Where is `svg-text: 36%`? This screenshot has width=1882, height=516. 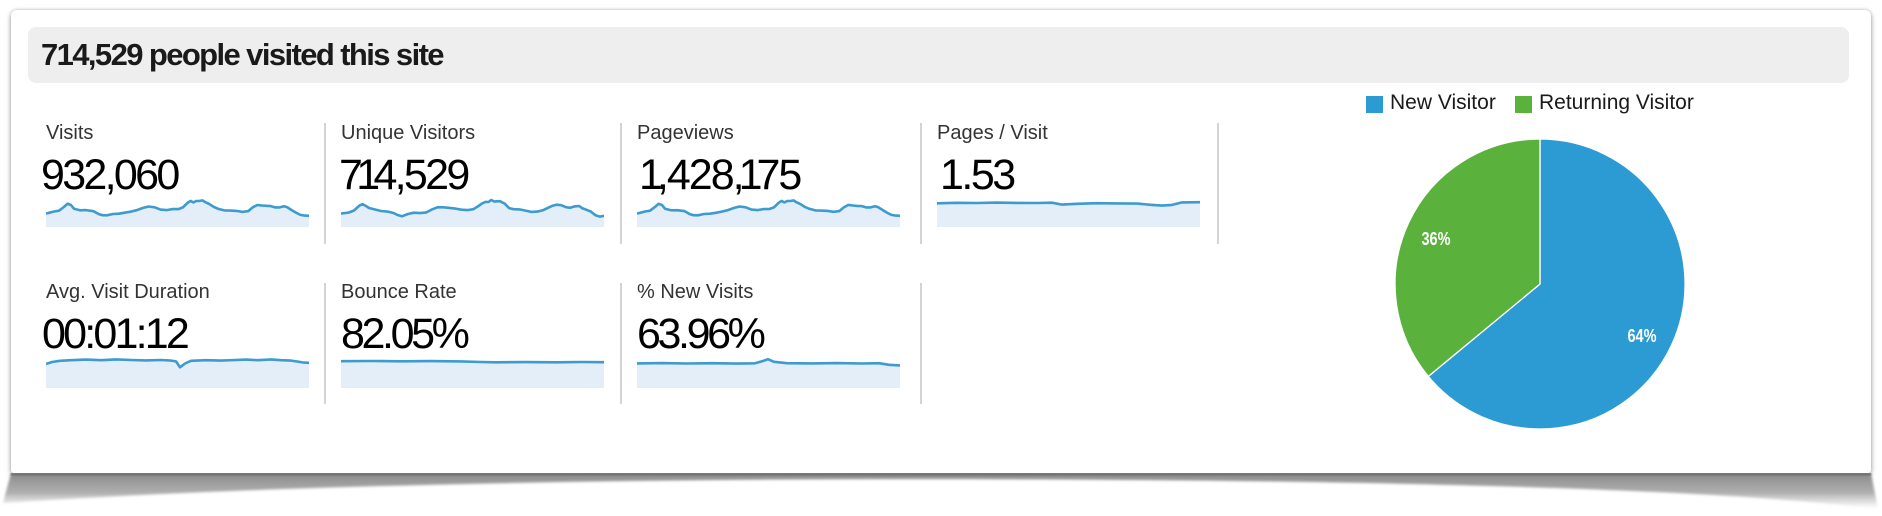 svg-text: 36% is located at coordinates (1436, 239).